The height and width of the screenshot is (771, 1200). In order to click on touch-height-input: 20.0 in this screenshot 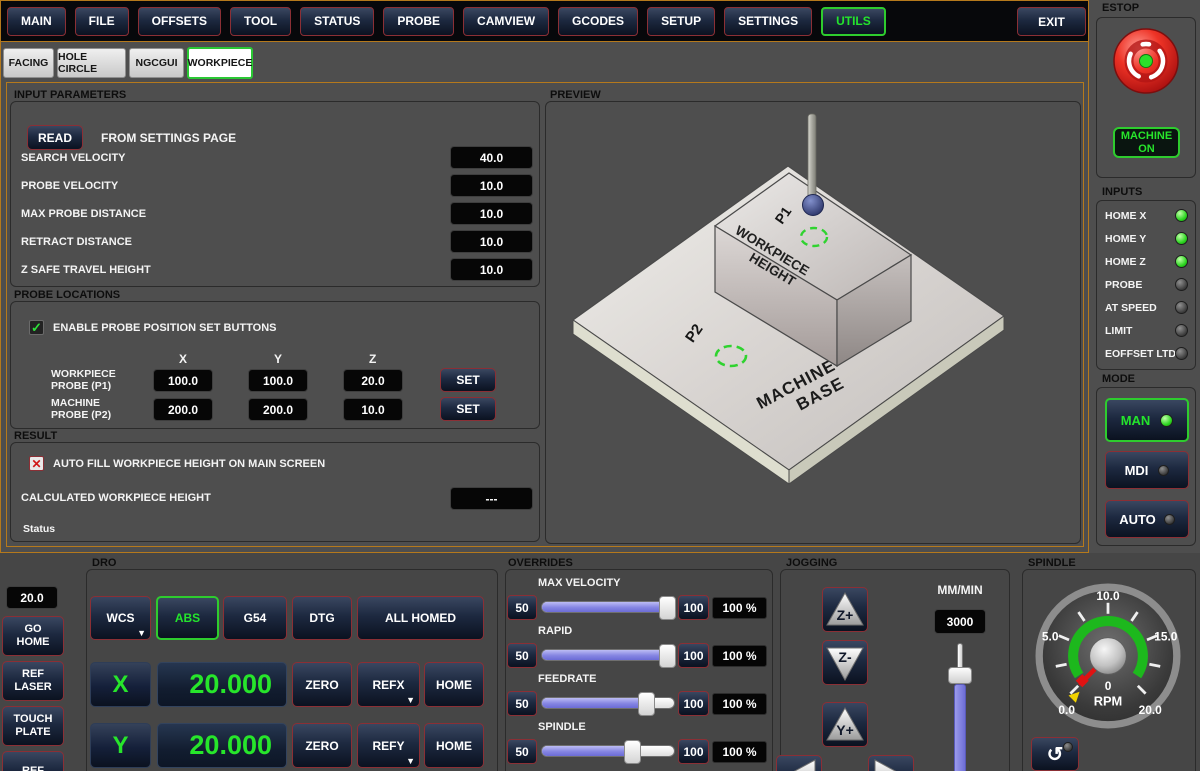, I will do `click(32, 597)`.